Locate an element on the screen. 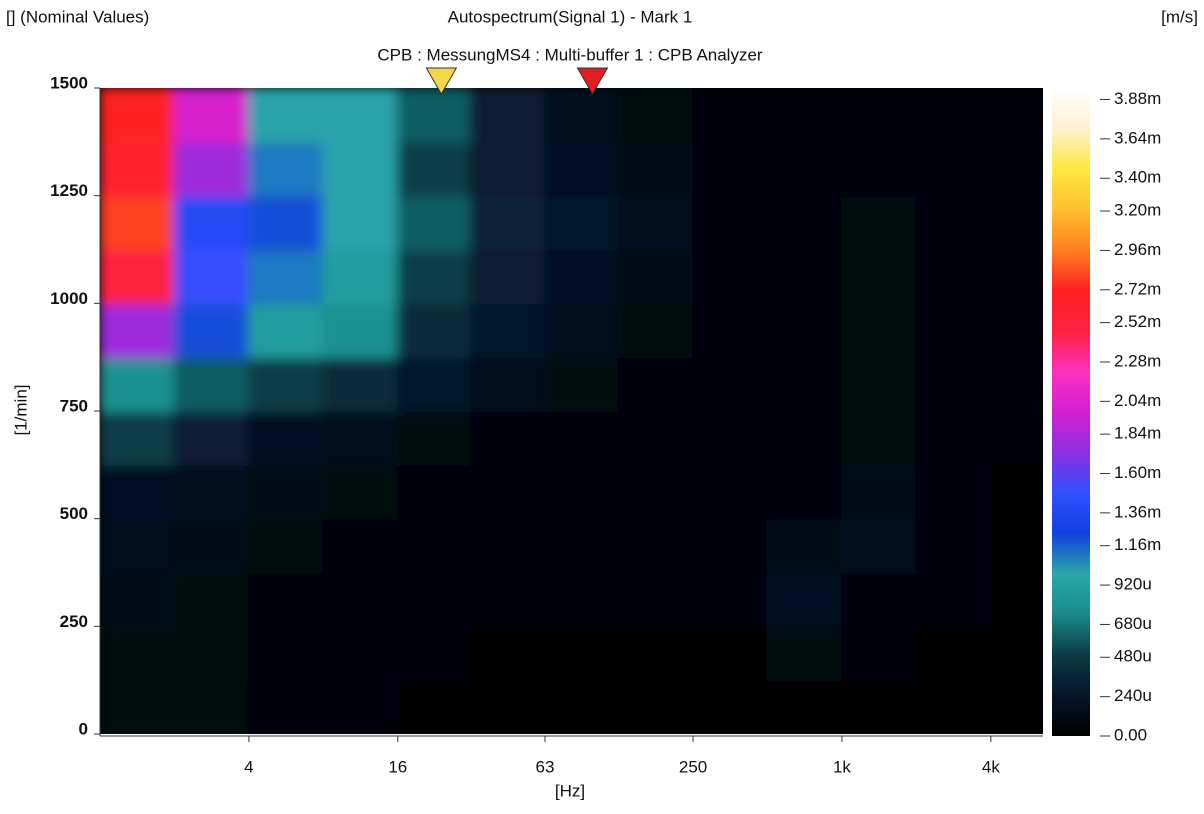 This screenshot has width=1204, height=814. colorbar-tick-label: 2.72m is located at coordinates (1137, 288).